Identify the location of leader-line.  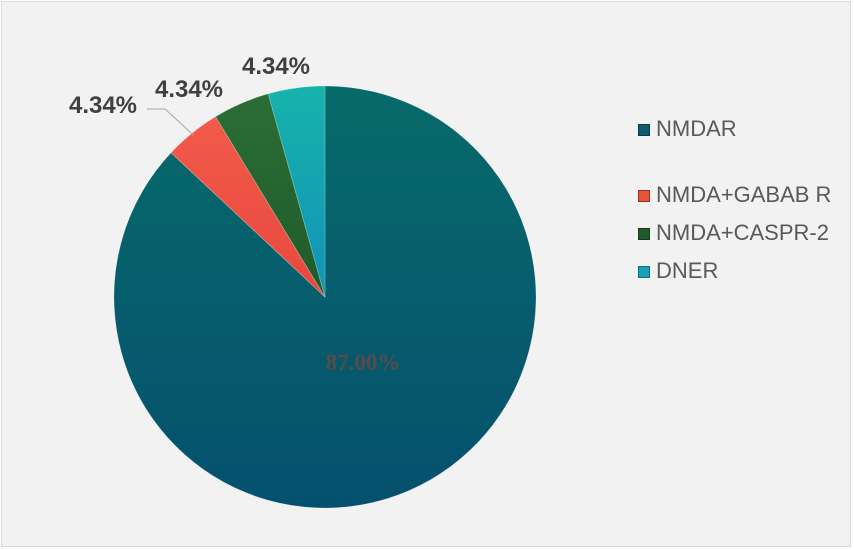
(171, 122).